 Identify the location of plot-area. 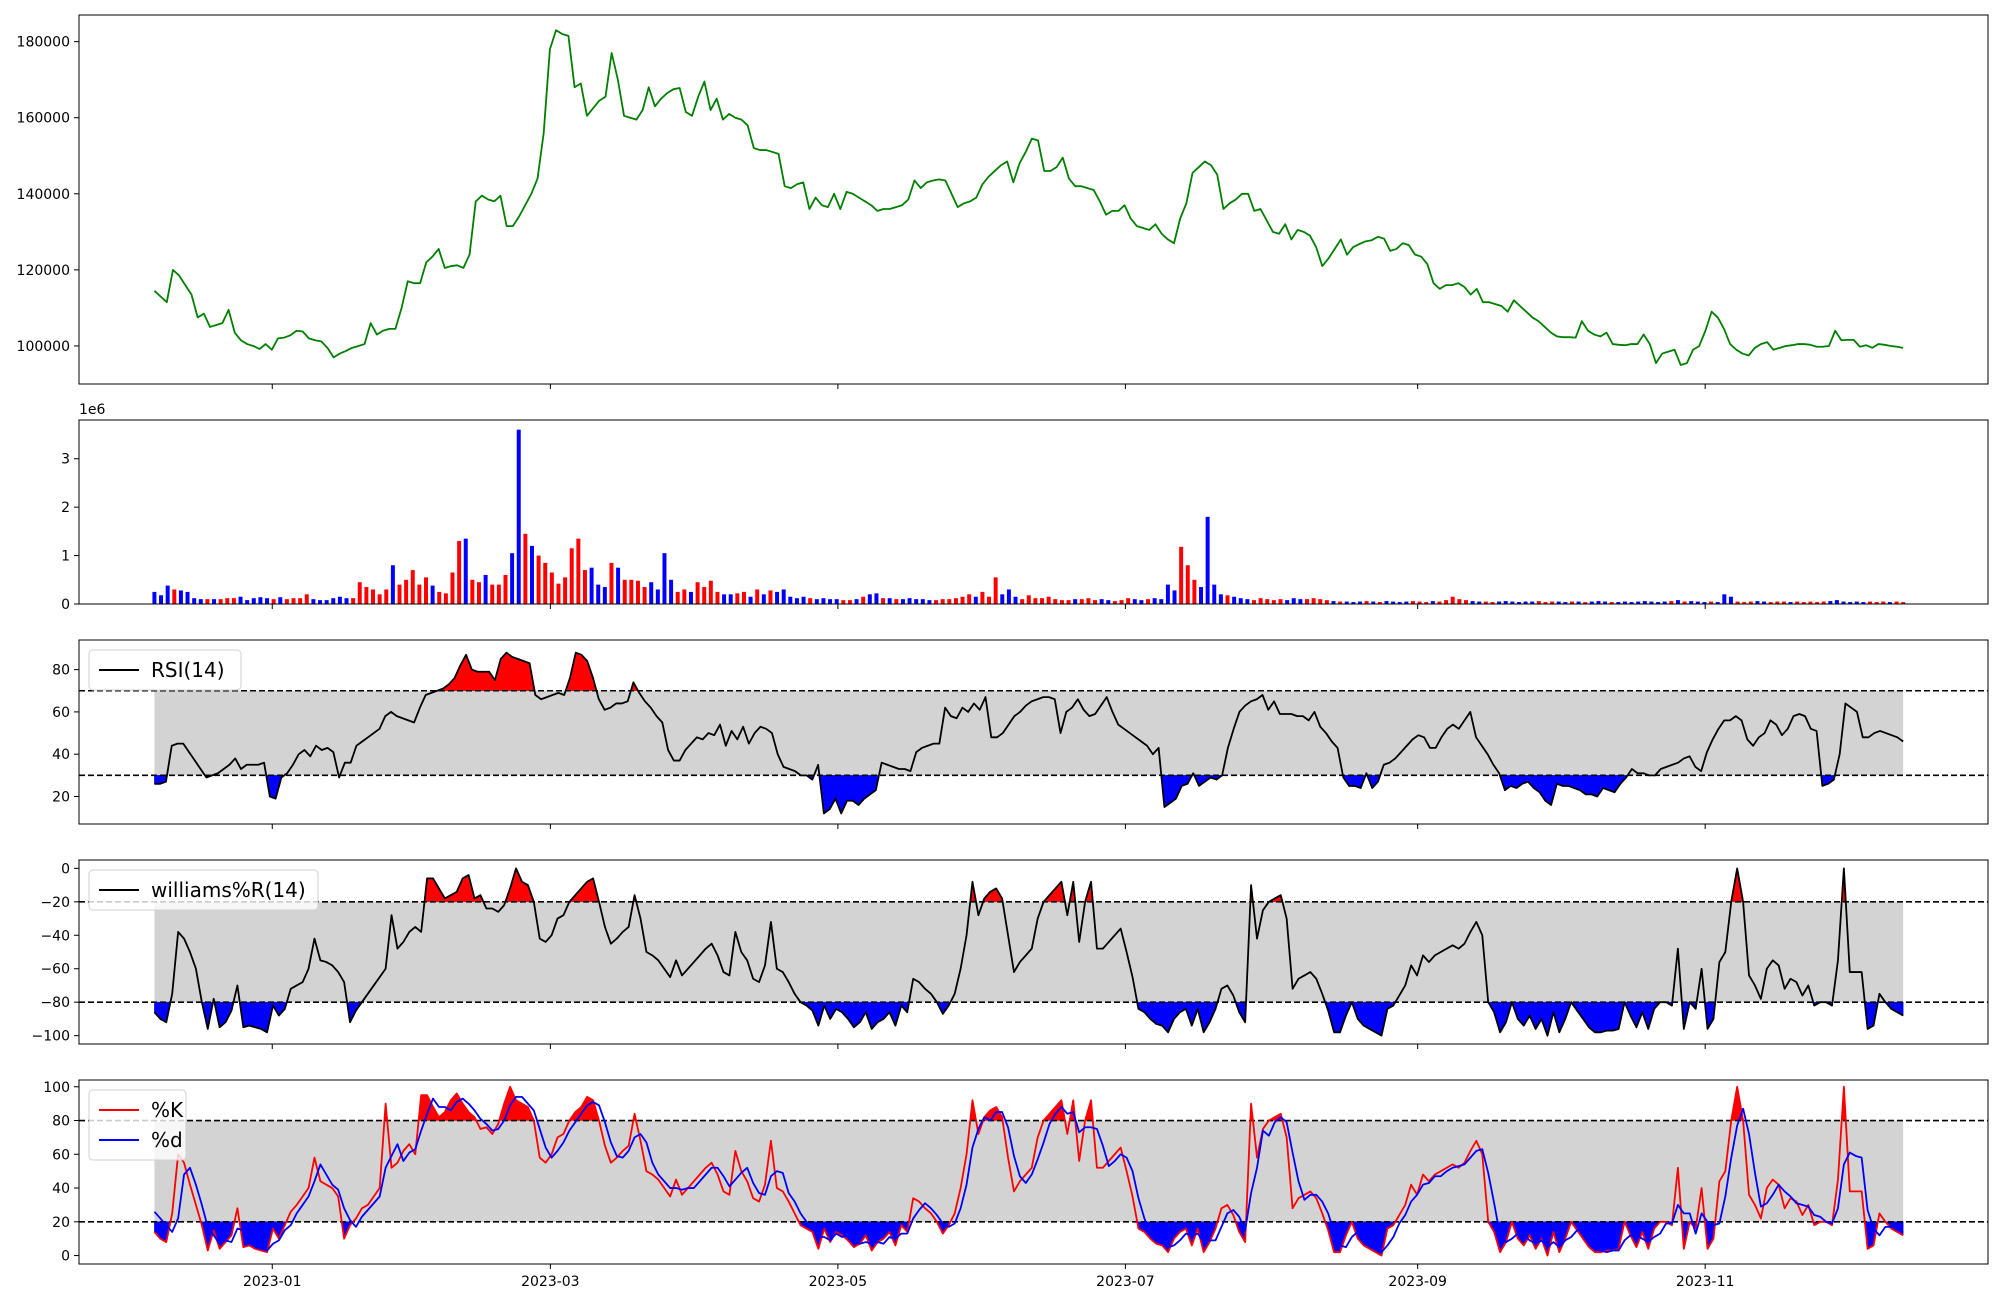
(1029, 516).